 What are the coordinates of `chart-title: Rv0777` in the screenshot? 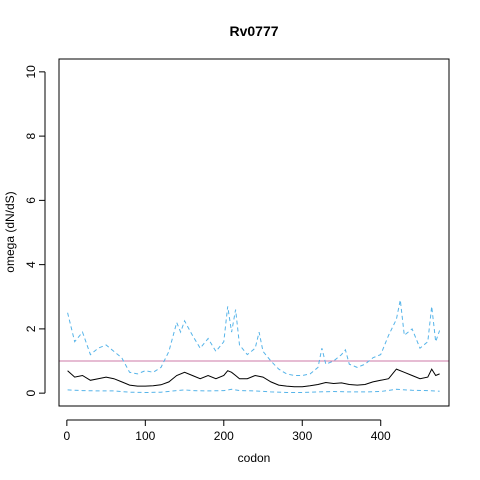 It's located at (253, 31).